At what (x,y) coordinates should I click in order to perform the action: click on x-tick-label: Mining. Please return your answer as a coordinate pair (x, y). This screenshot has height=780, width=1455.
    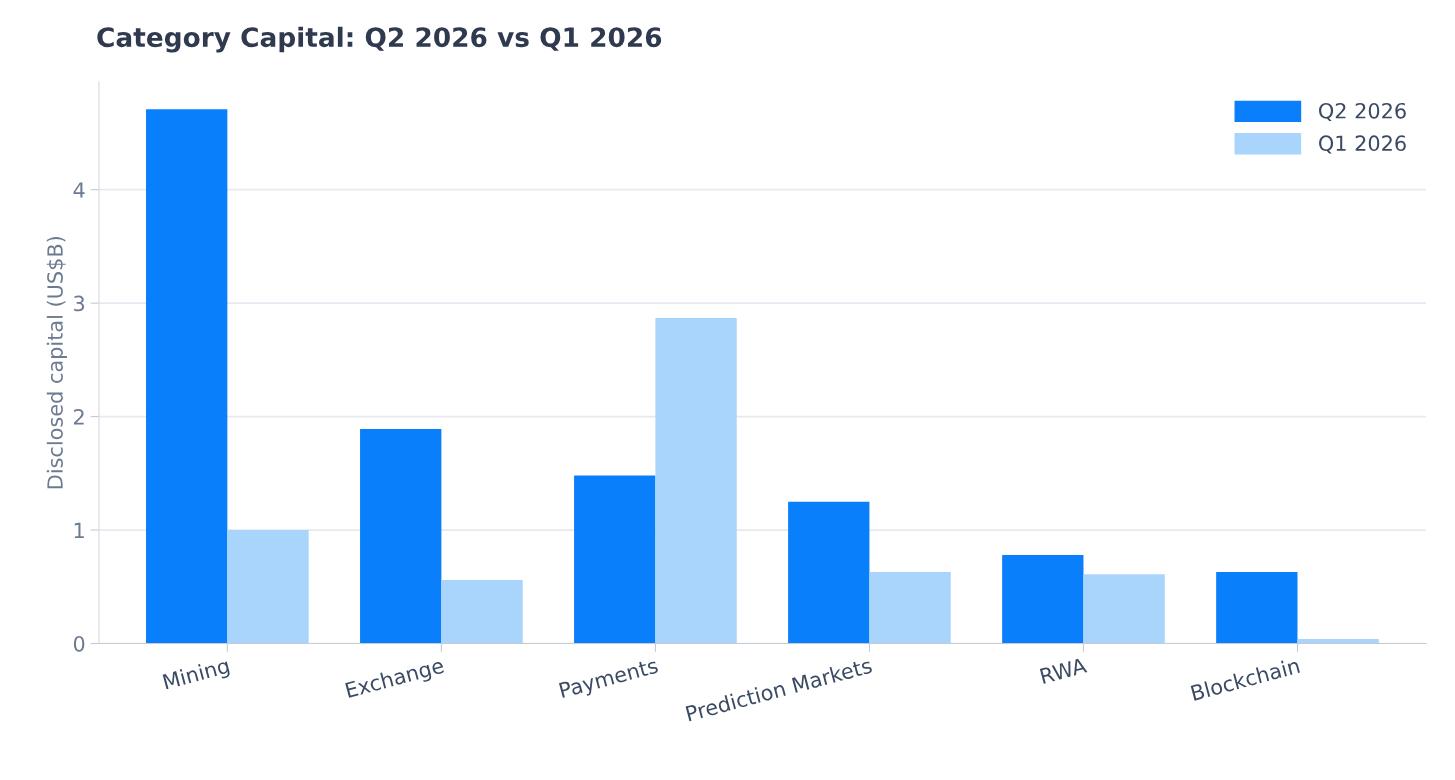
    Looking at the image, I should click on (196, 675).